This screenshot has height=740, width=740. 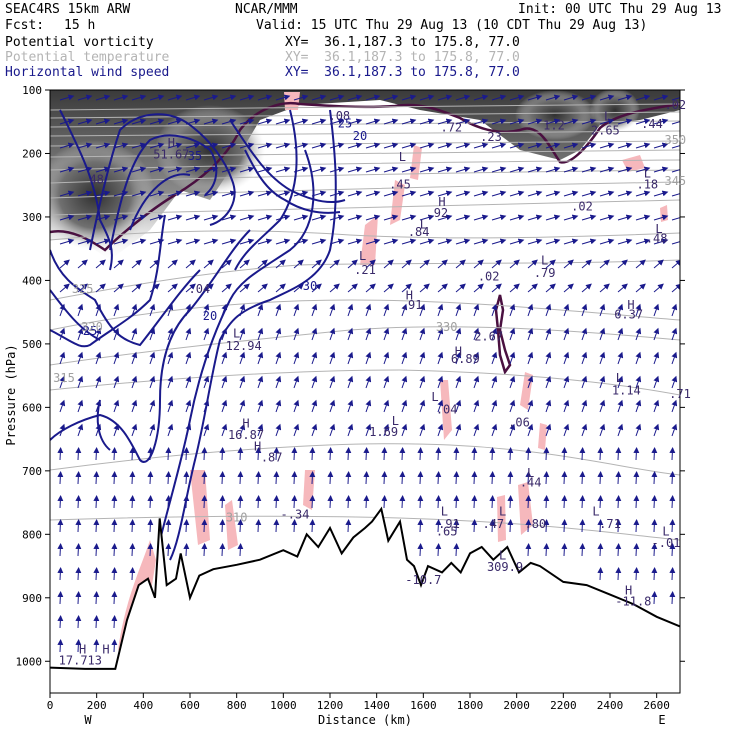 I want to click on field-xy-wspd: XY= 36.1,187.3 to 175.8, 77.0, so click(x=402, y=72).